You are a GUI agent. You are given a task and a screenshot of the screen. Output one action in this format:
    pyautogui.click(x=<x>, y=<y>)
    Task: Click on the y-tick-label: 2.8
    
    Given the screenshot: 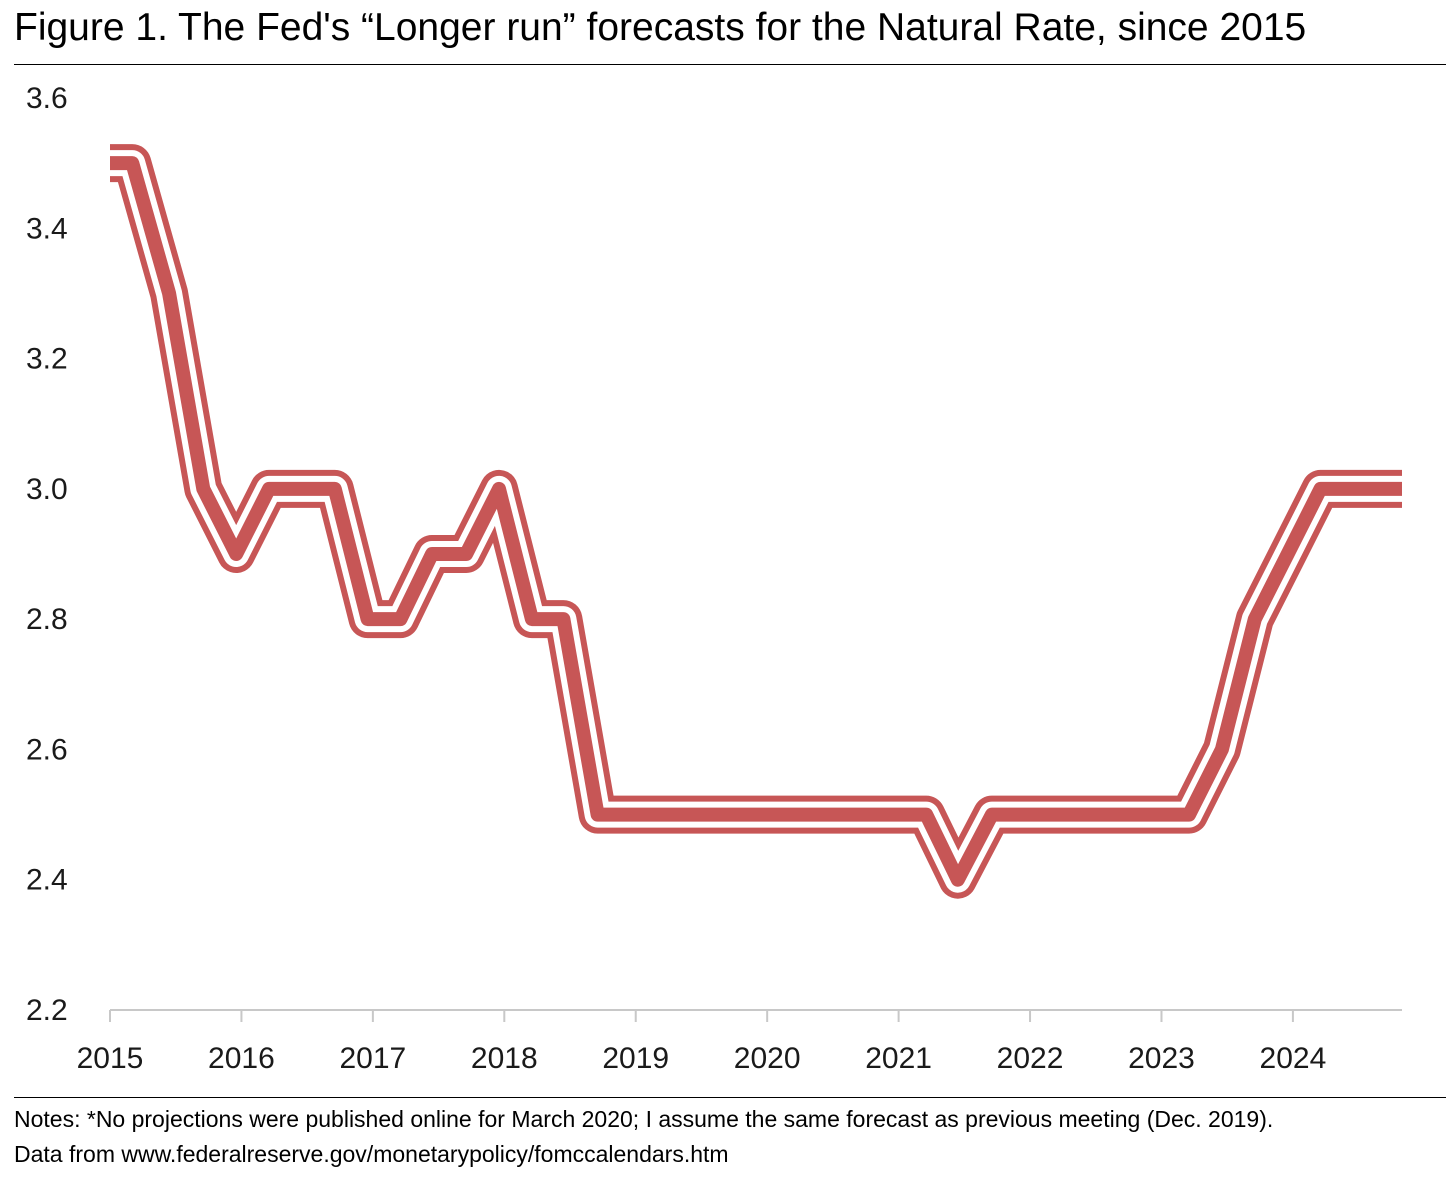 What is the action you would take?
    pyautogui.click(x=47, y=619)
    